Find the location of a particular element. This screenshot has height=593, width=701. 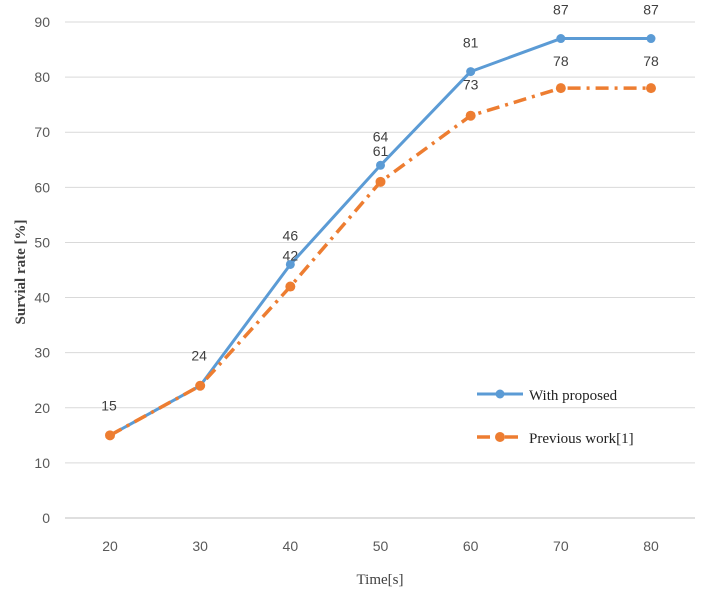

data-label: 73 is located at coordinates (471, 85).